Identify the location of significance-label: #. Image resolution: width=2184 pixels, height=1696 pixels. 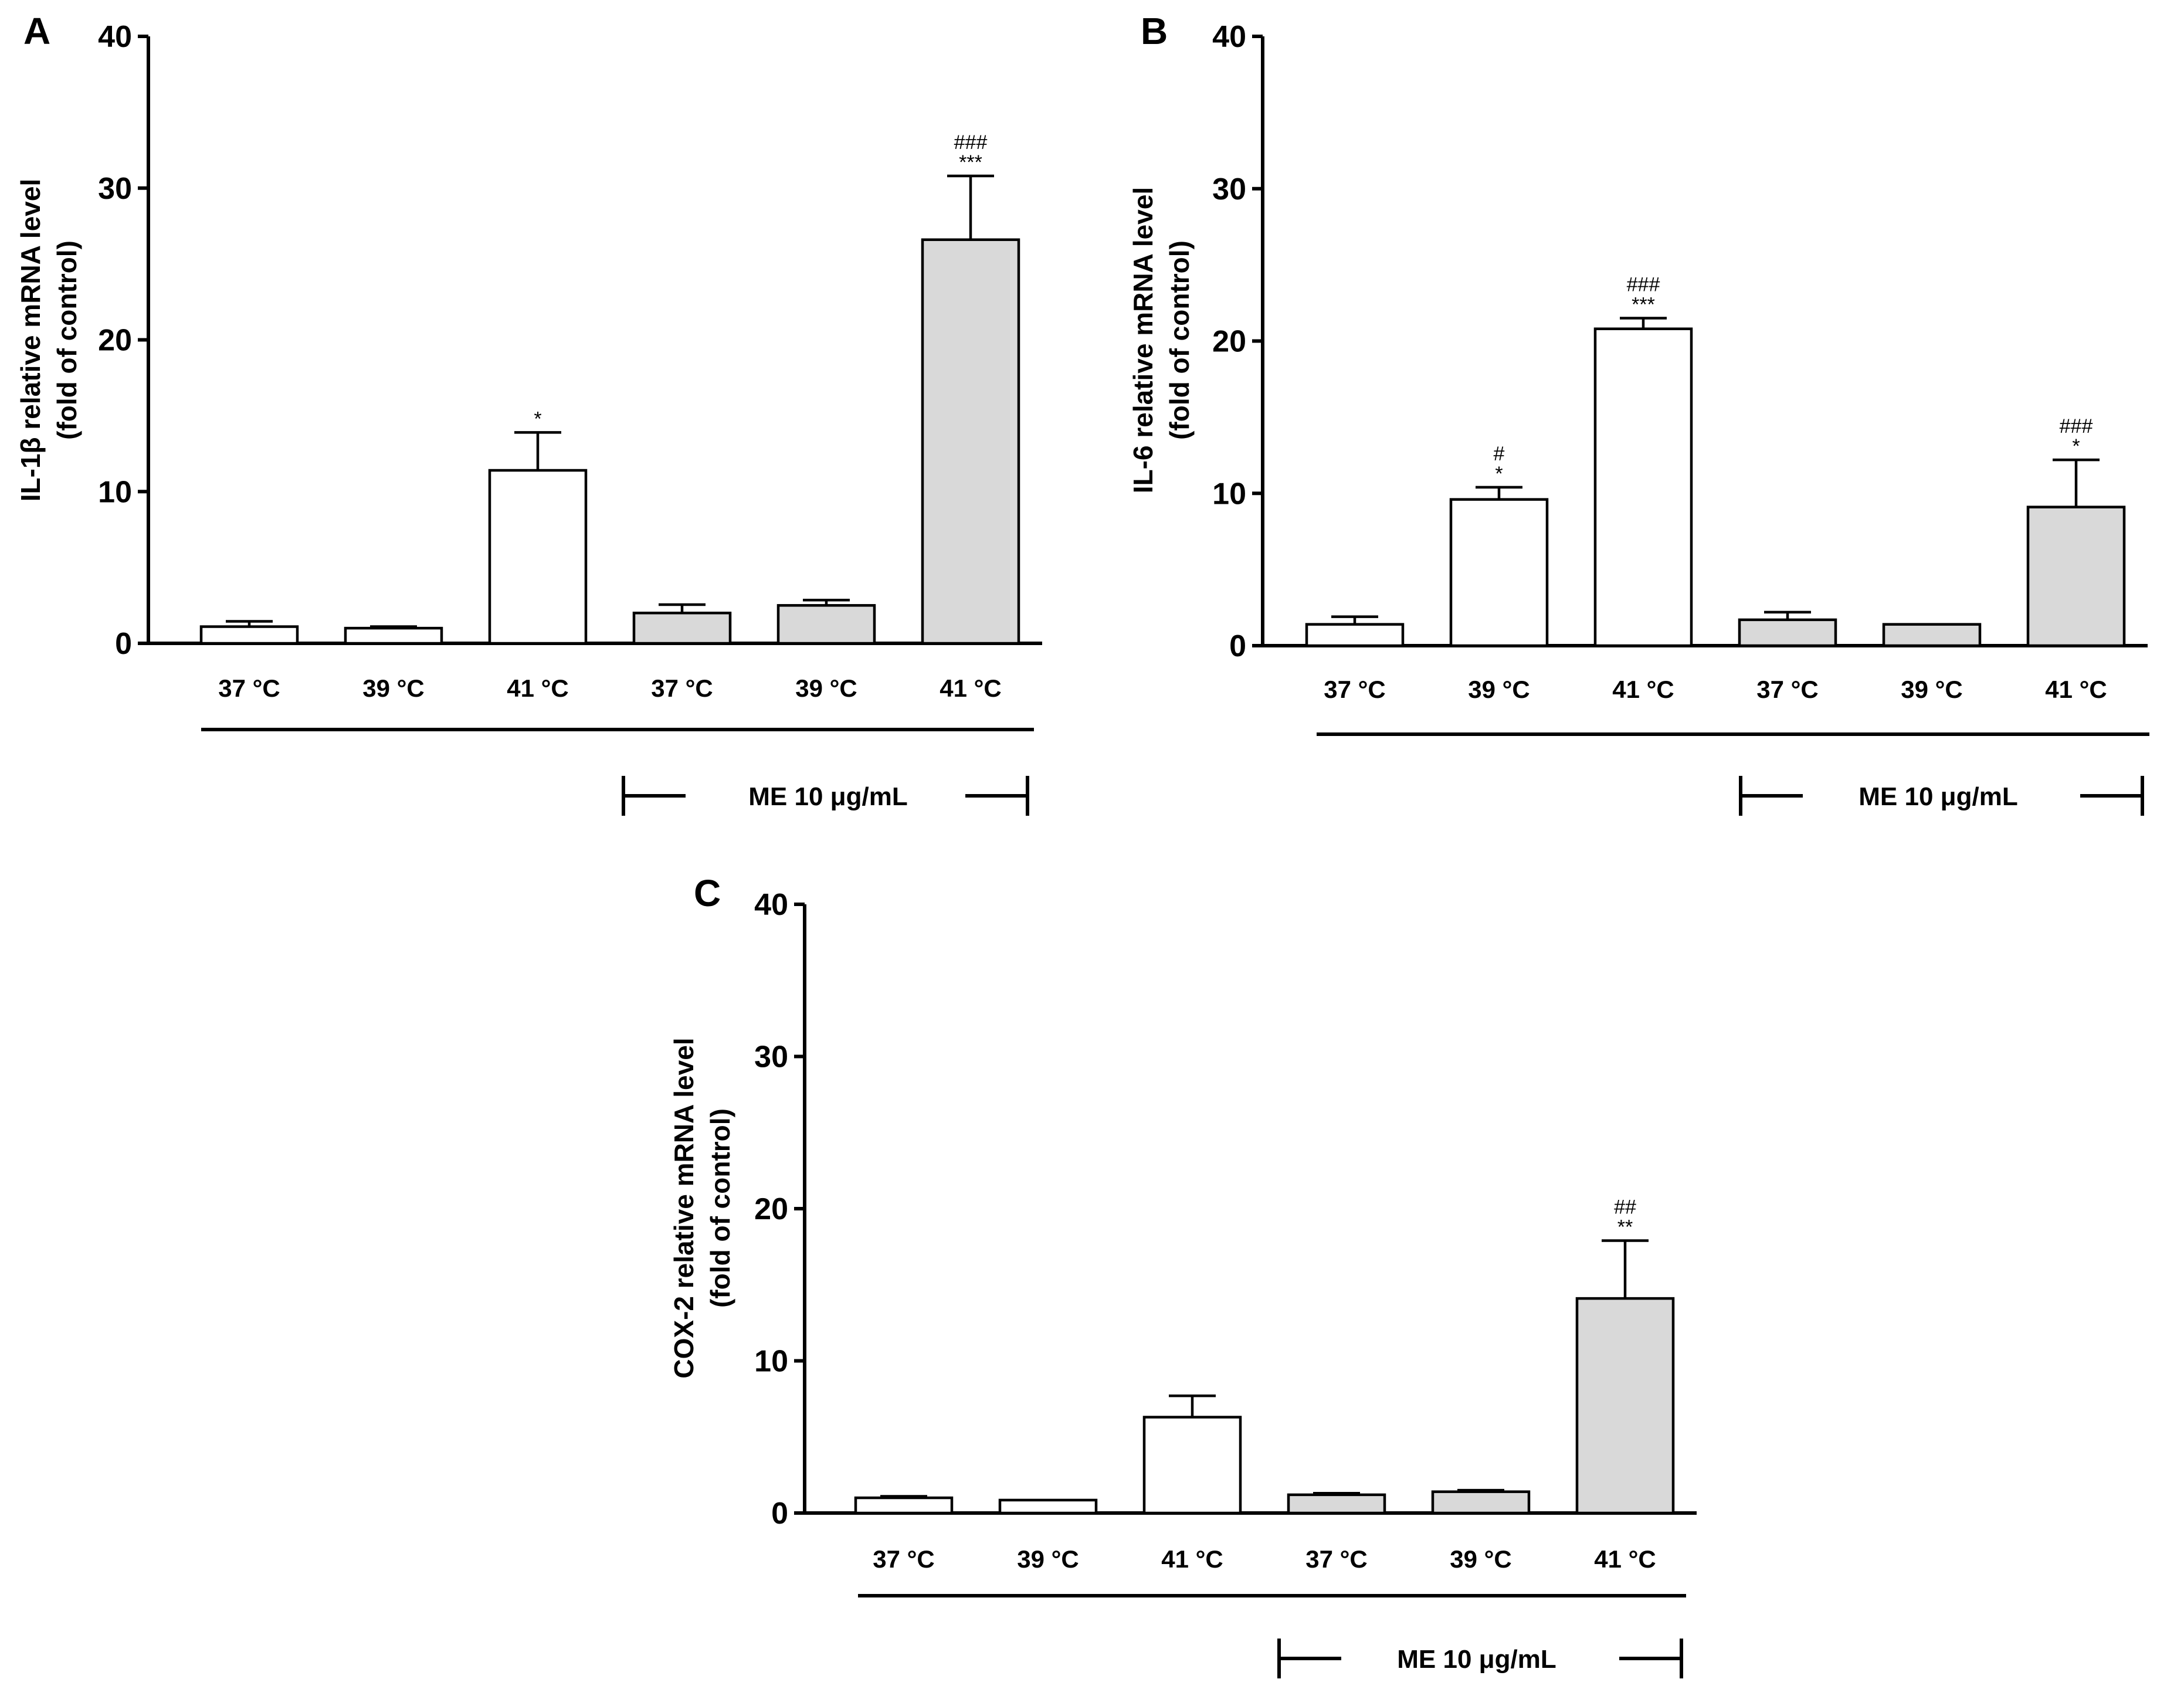
(1499, 454).